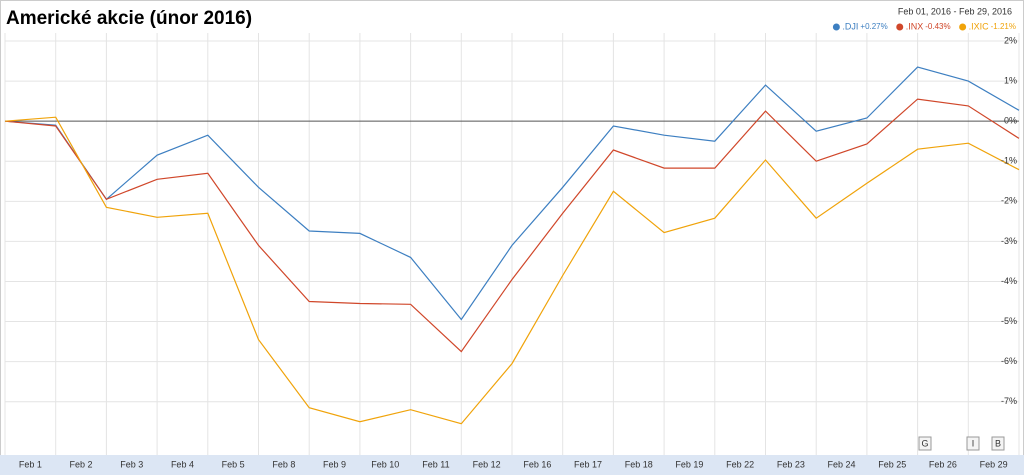  What do you see at coordinates (1009, 241) in the screenshot?
I see `y-tick-label: -3%` at bounding box center [1009, 241].